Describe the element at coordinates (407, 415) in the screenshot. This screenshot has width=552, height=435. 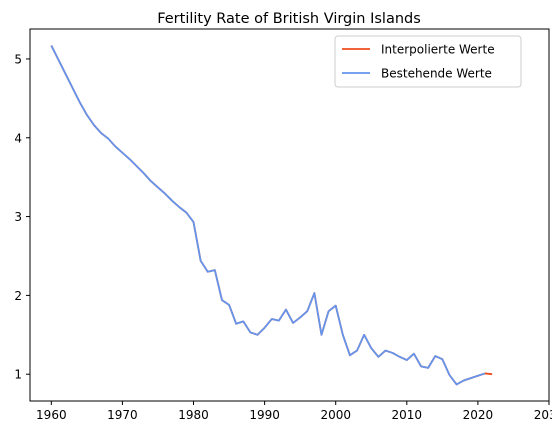
I see `x-tick-label: 2010` at that location.